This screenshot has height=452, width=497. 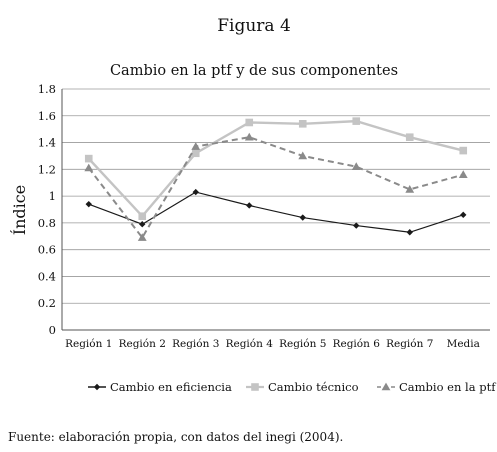 What do you see at coordinates (447, 387) in the screenshot?
I see `legend-label: Cambio en la ptf` at bounding box center [447, 387].